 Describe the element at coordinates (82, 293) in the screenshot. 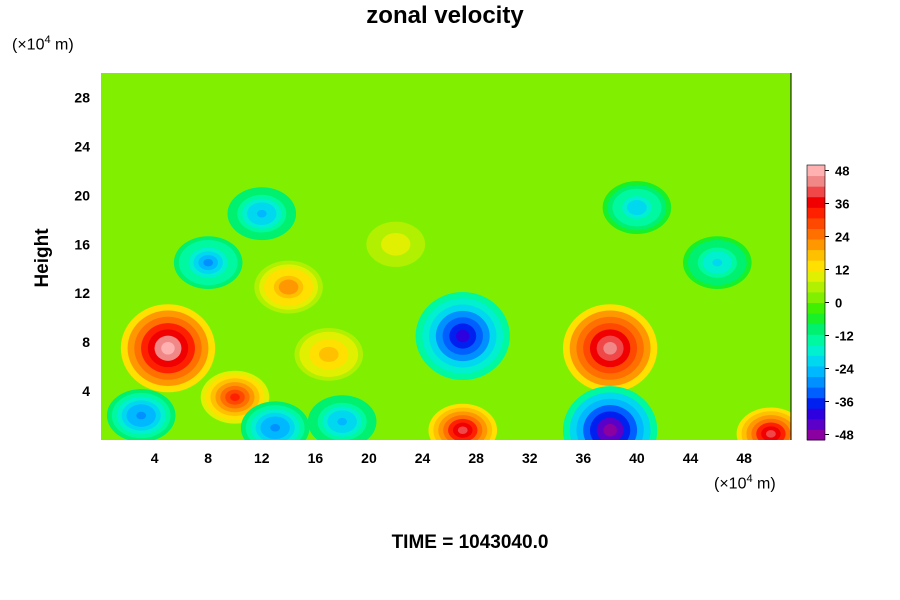

I see `y-tick-label: 12` at that location.